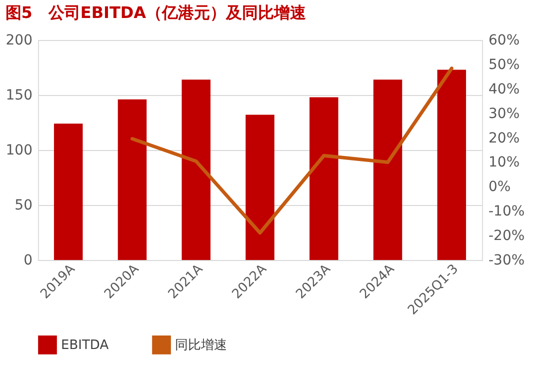 This screenshot has width=536, height=371. I want to click on y-tick-label: 0, so click(28, 260).